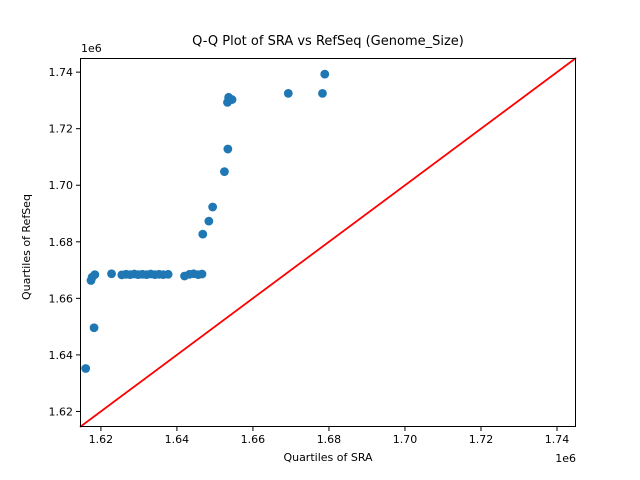 This screenshot has width=640, height=480. I want to click on y-tick-label: 1.62, so click(61, 411).